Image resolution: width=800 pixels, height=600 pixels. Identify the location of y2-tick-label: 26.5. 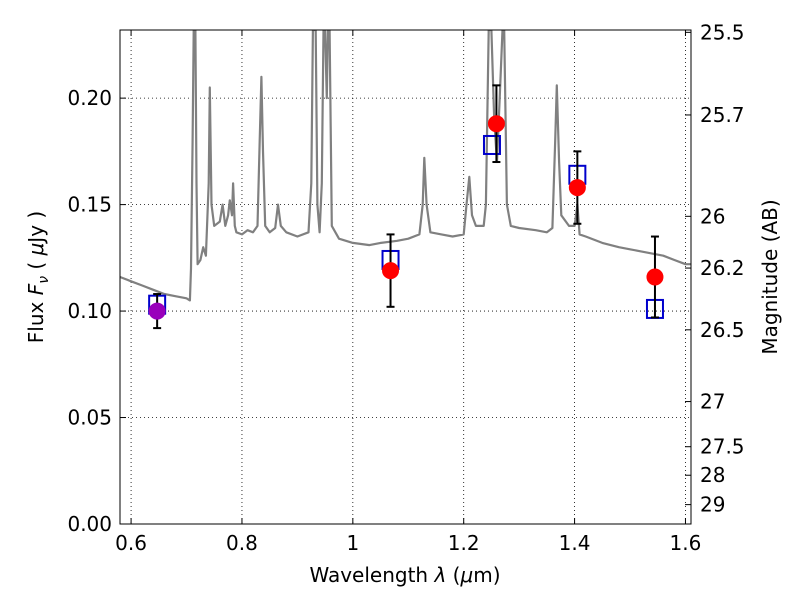
(722, 330).